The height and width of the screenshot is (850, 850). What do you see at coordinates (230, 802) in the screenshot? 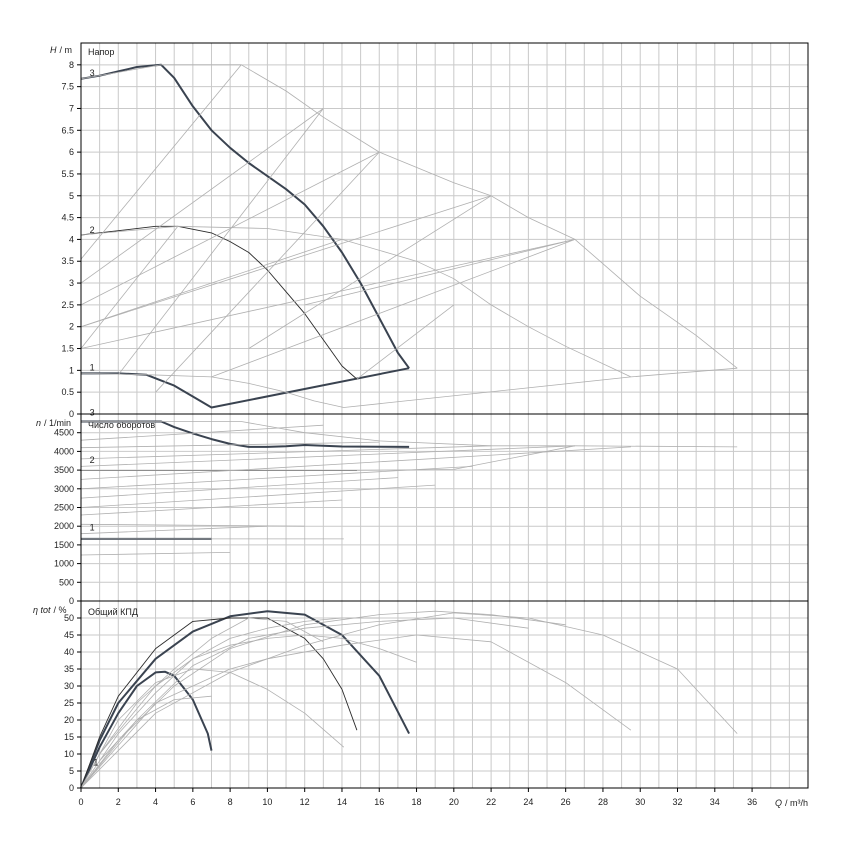
I see `efficiency-x-tick-label: 8` at bounding box center [230, 802].